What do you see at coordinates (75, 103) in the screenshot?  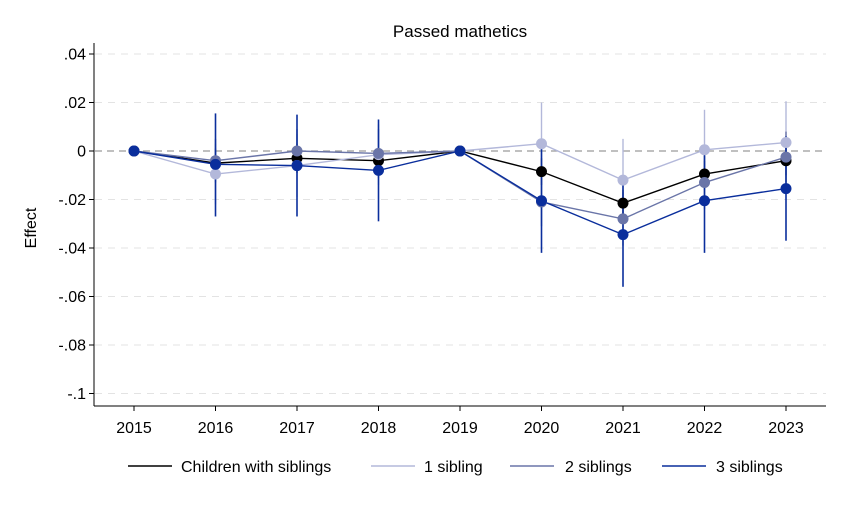 I see `y-tick-label: .02` at bounding box center [75, 103].